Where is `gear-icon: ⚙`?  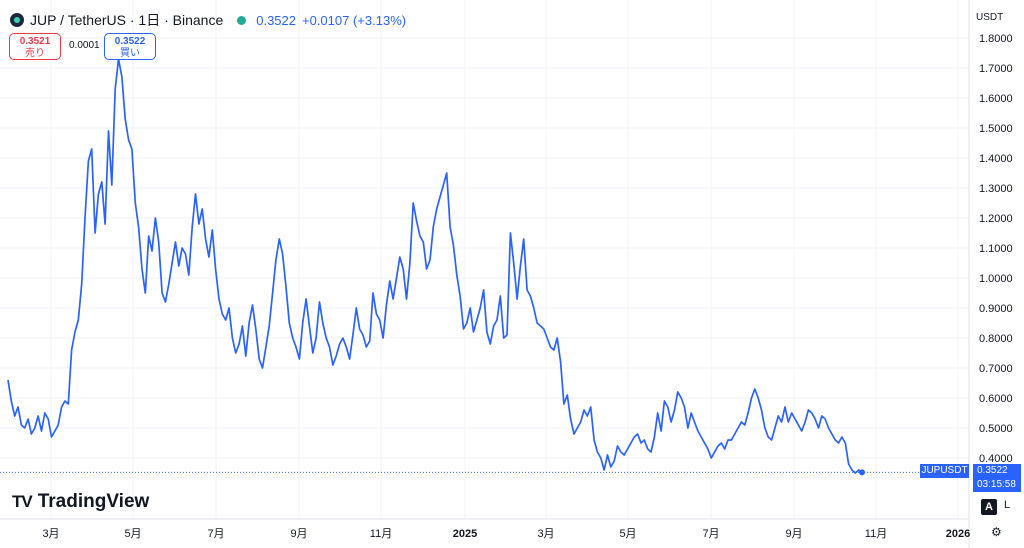
gear-icon: ⚙ is located at coordinates (996, 532).